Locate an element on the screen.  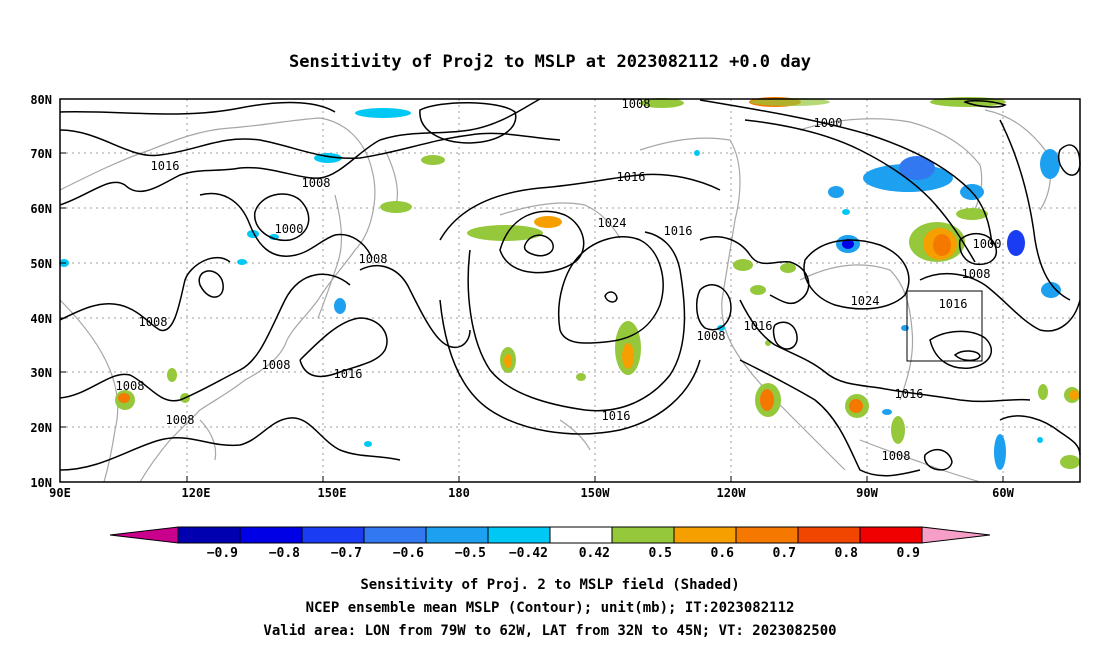
japan-coastline is located at coordinates (330, 256).